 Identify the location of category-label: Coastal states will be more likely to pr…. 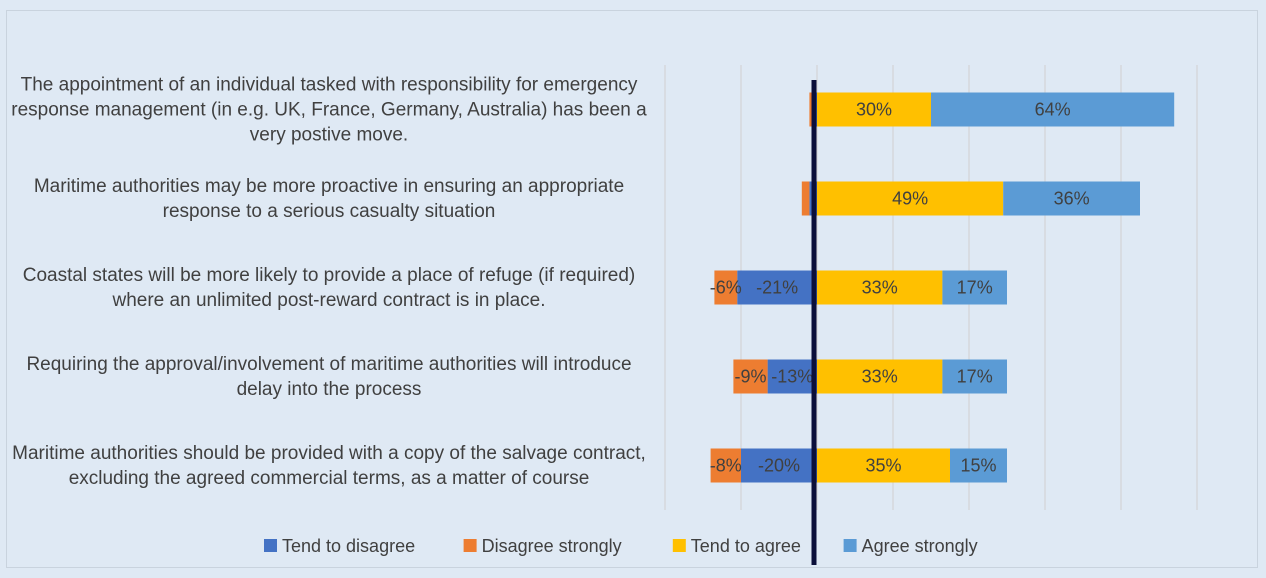
(329, 287).